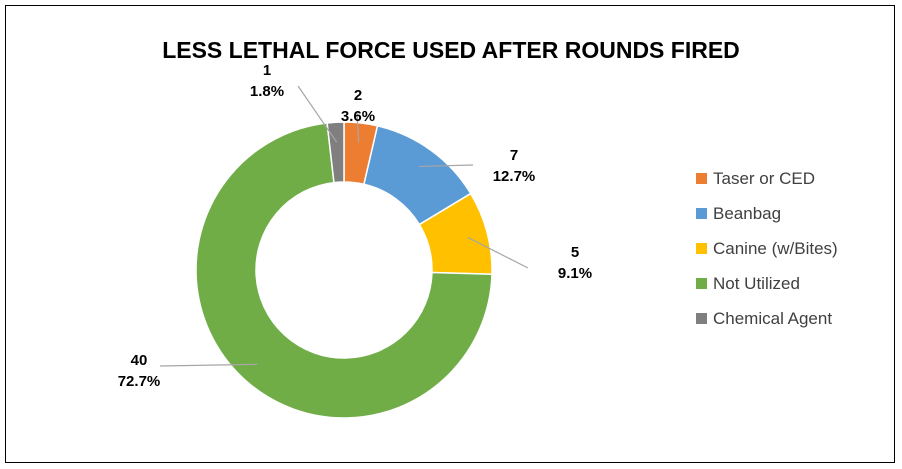 The image size is (902, 469). Describe the element at coordinates (775, 248) in the screenshot. I see `legend-label-canine-w-bites: Canine (w/Bites)` at that location.